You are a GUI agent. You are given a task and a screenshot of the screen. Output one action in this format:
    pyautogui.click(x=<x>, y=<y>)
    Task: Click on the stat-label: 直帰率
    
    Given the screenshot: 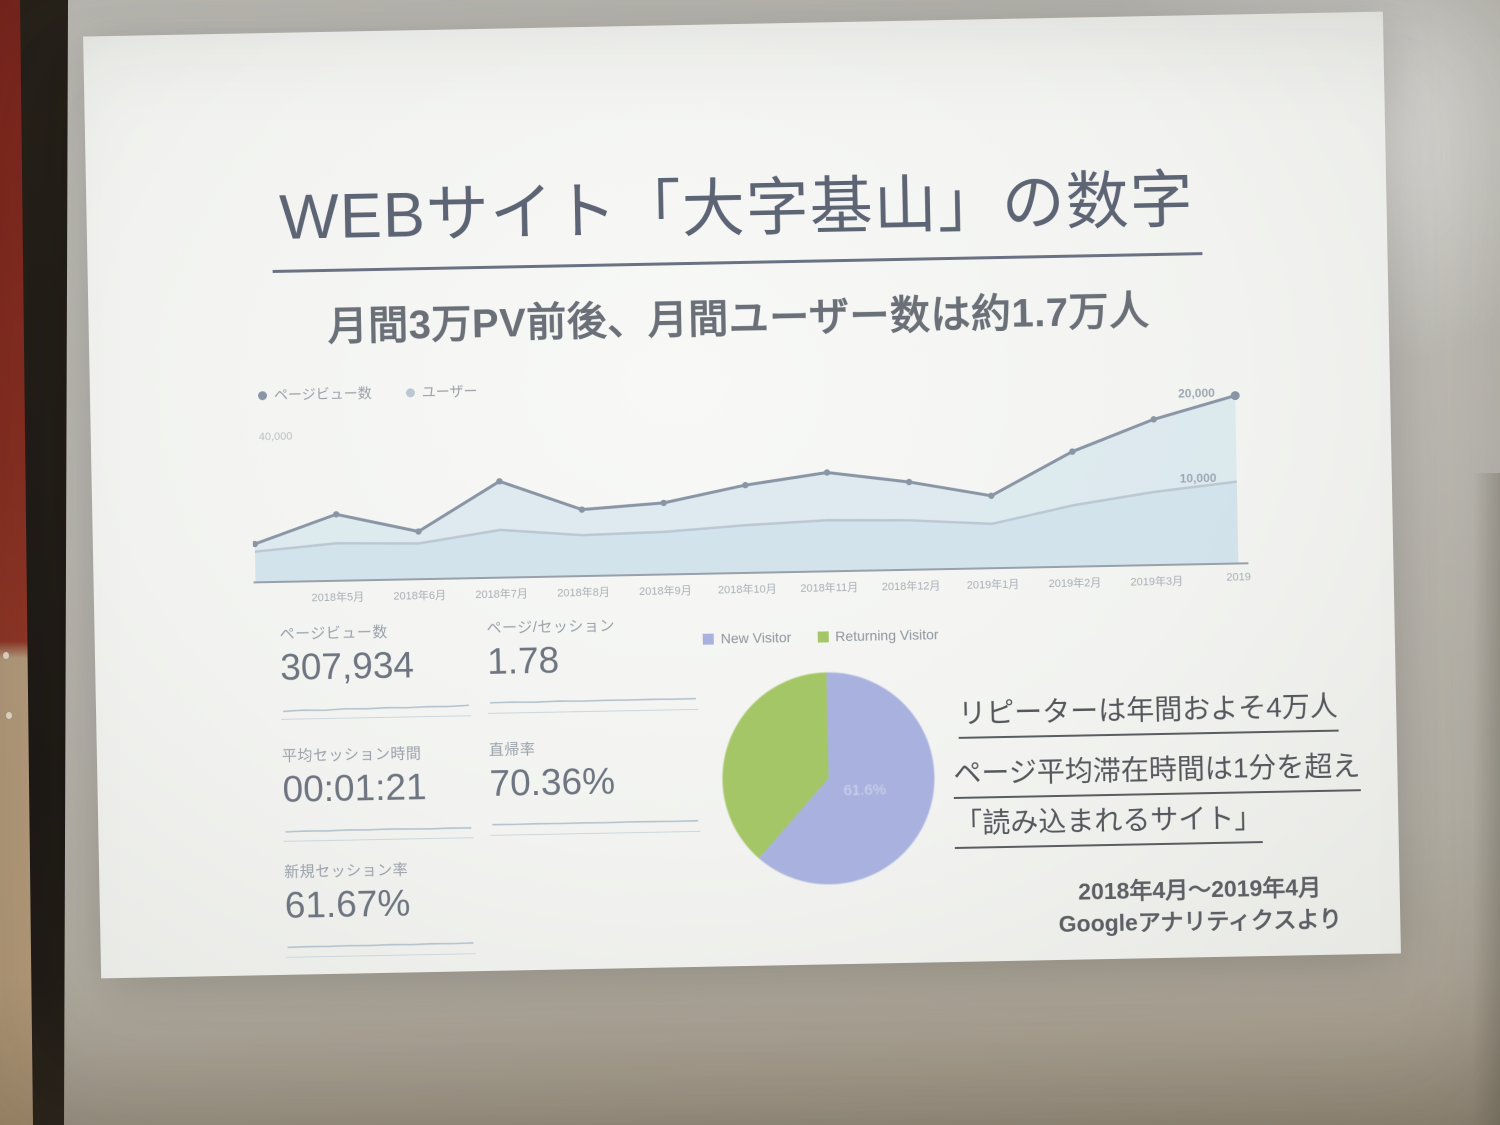 What is the action you would take?
    pyautogui.click(x=512, y=750)
    